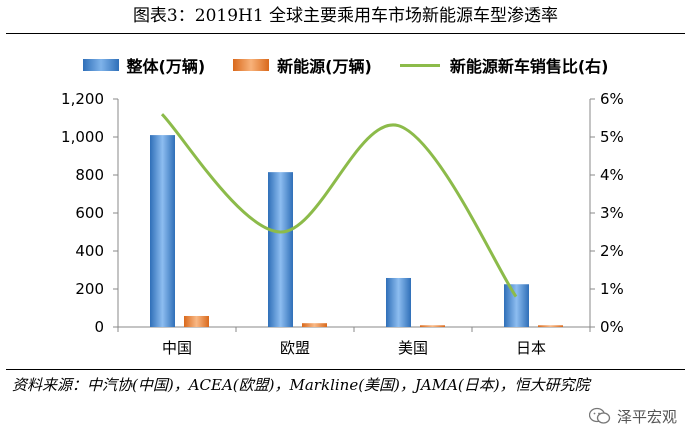 This screenshot has height=433, width=691. I want to click on y-left-tick-label: 1,000, so click(82, 137).